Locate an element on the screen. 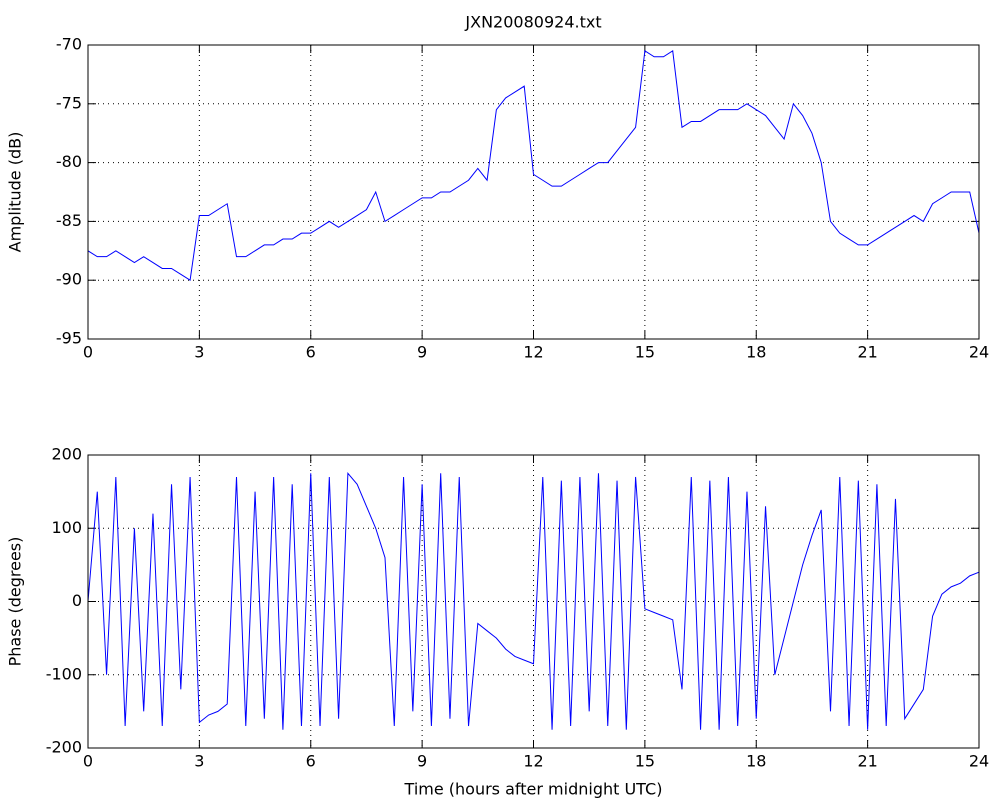 This screenshot has width=998, height=806. chart-title: JXN20080924.txt is located at coordinates (532, 22).